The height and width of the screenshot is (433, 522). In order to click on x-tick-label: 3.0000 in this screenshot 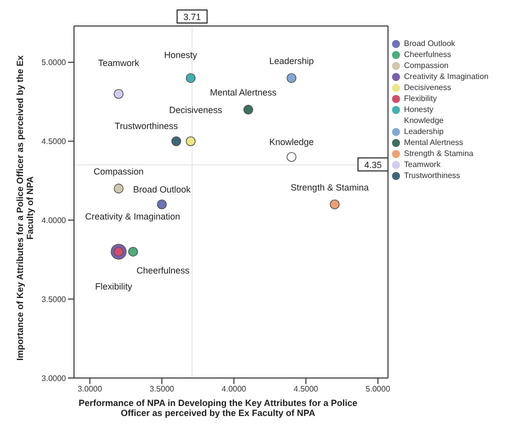, I will do `click(90, 389)`.